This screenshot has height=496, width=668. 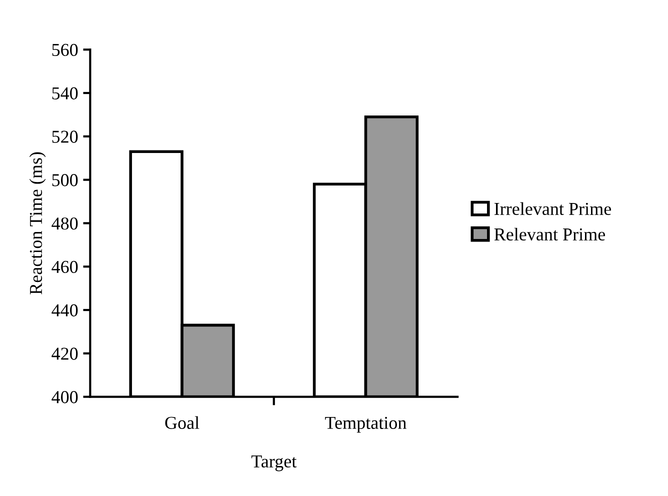 I want to click on x-axis-title: Target, so click(x=274, y=463).